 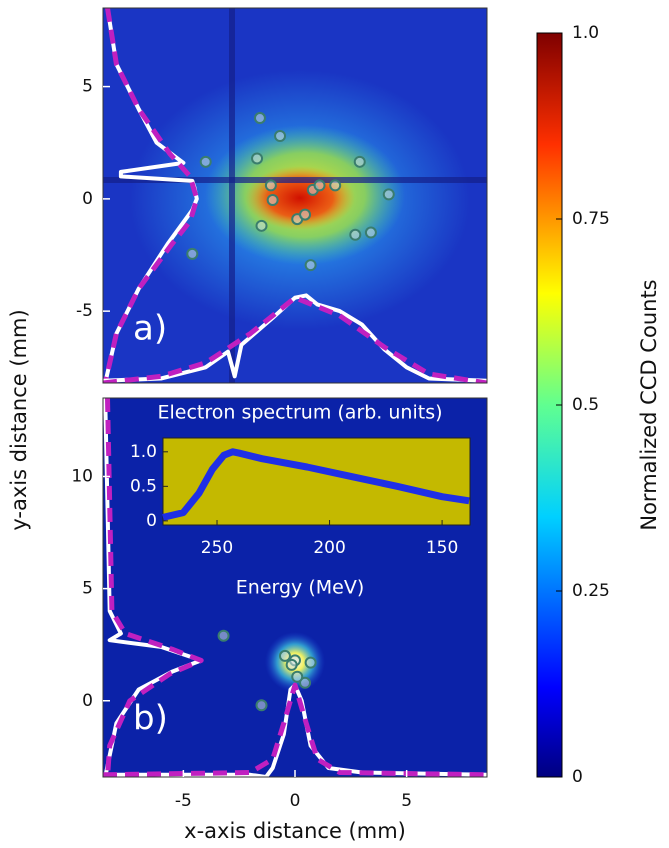 What do you see at coordinates (299, 413) in the screenshot?
I see `inset-title: Electron spectrum (arb. units)` at bounding box center [299, 413].